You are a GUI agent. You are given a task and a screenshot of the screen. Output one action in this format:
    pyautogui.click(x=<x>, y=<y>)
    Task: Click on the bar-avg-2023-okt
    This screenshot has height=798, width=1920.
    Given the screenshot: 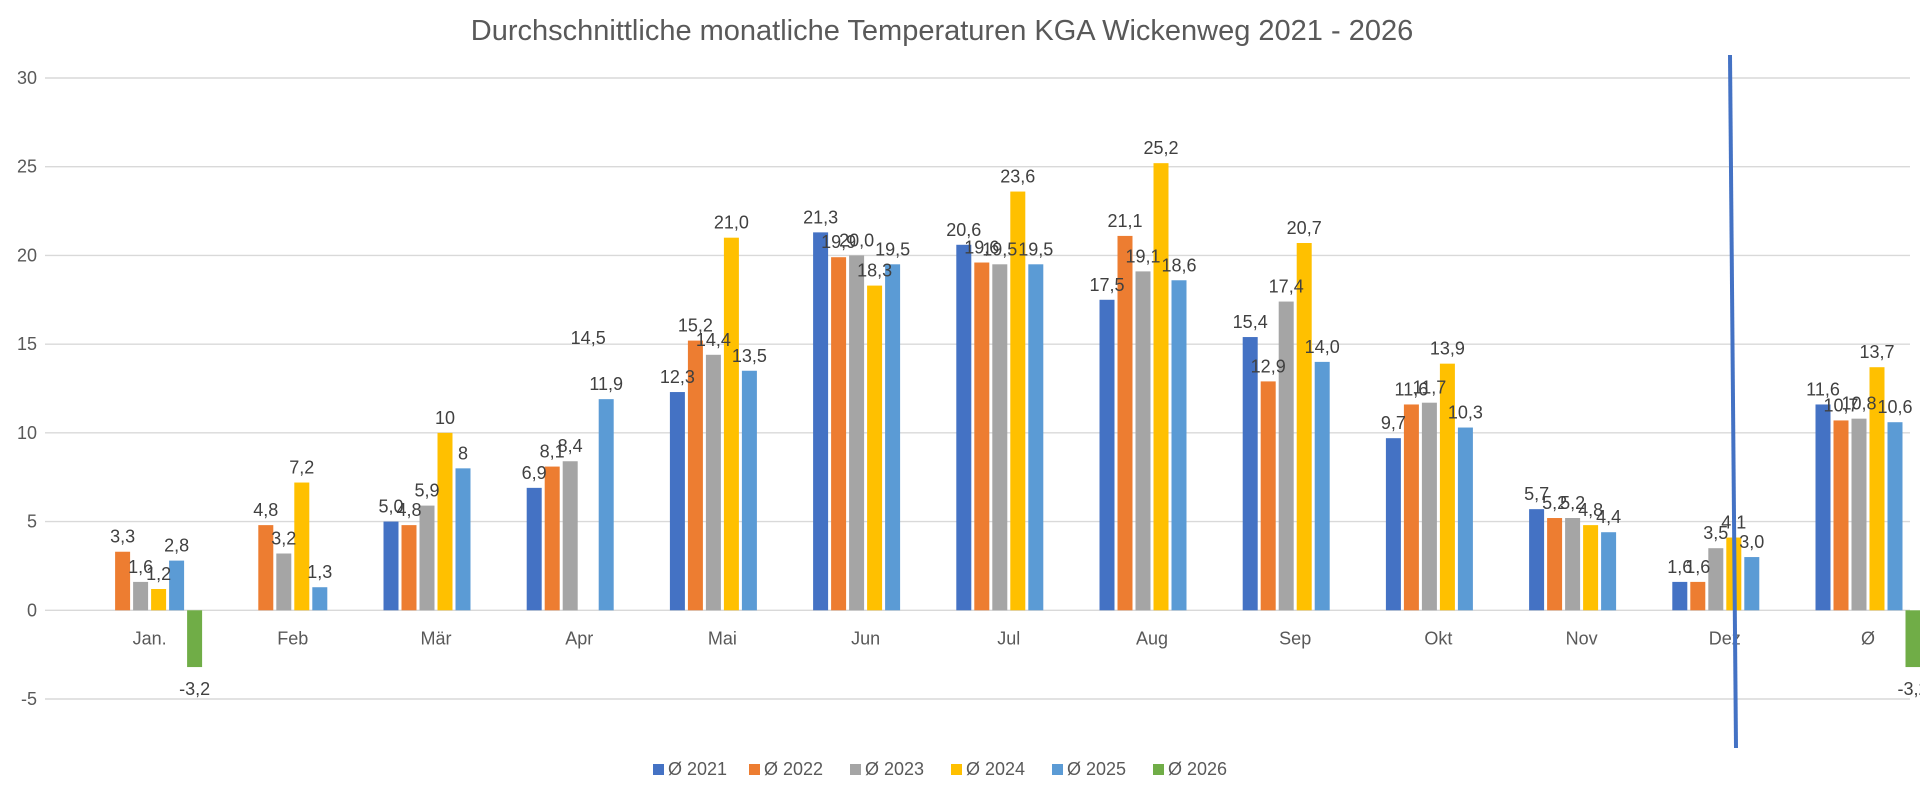 What is the action you would take?
    pyautogui.click(x=1429, y=506)
    